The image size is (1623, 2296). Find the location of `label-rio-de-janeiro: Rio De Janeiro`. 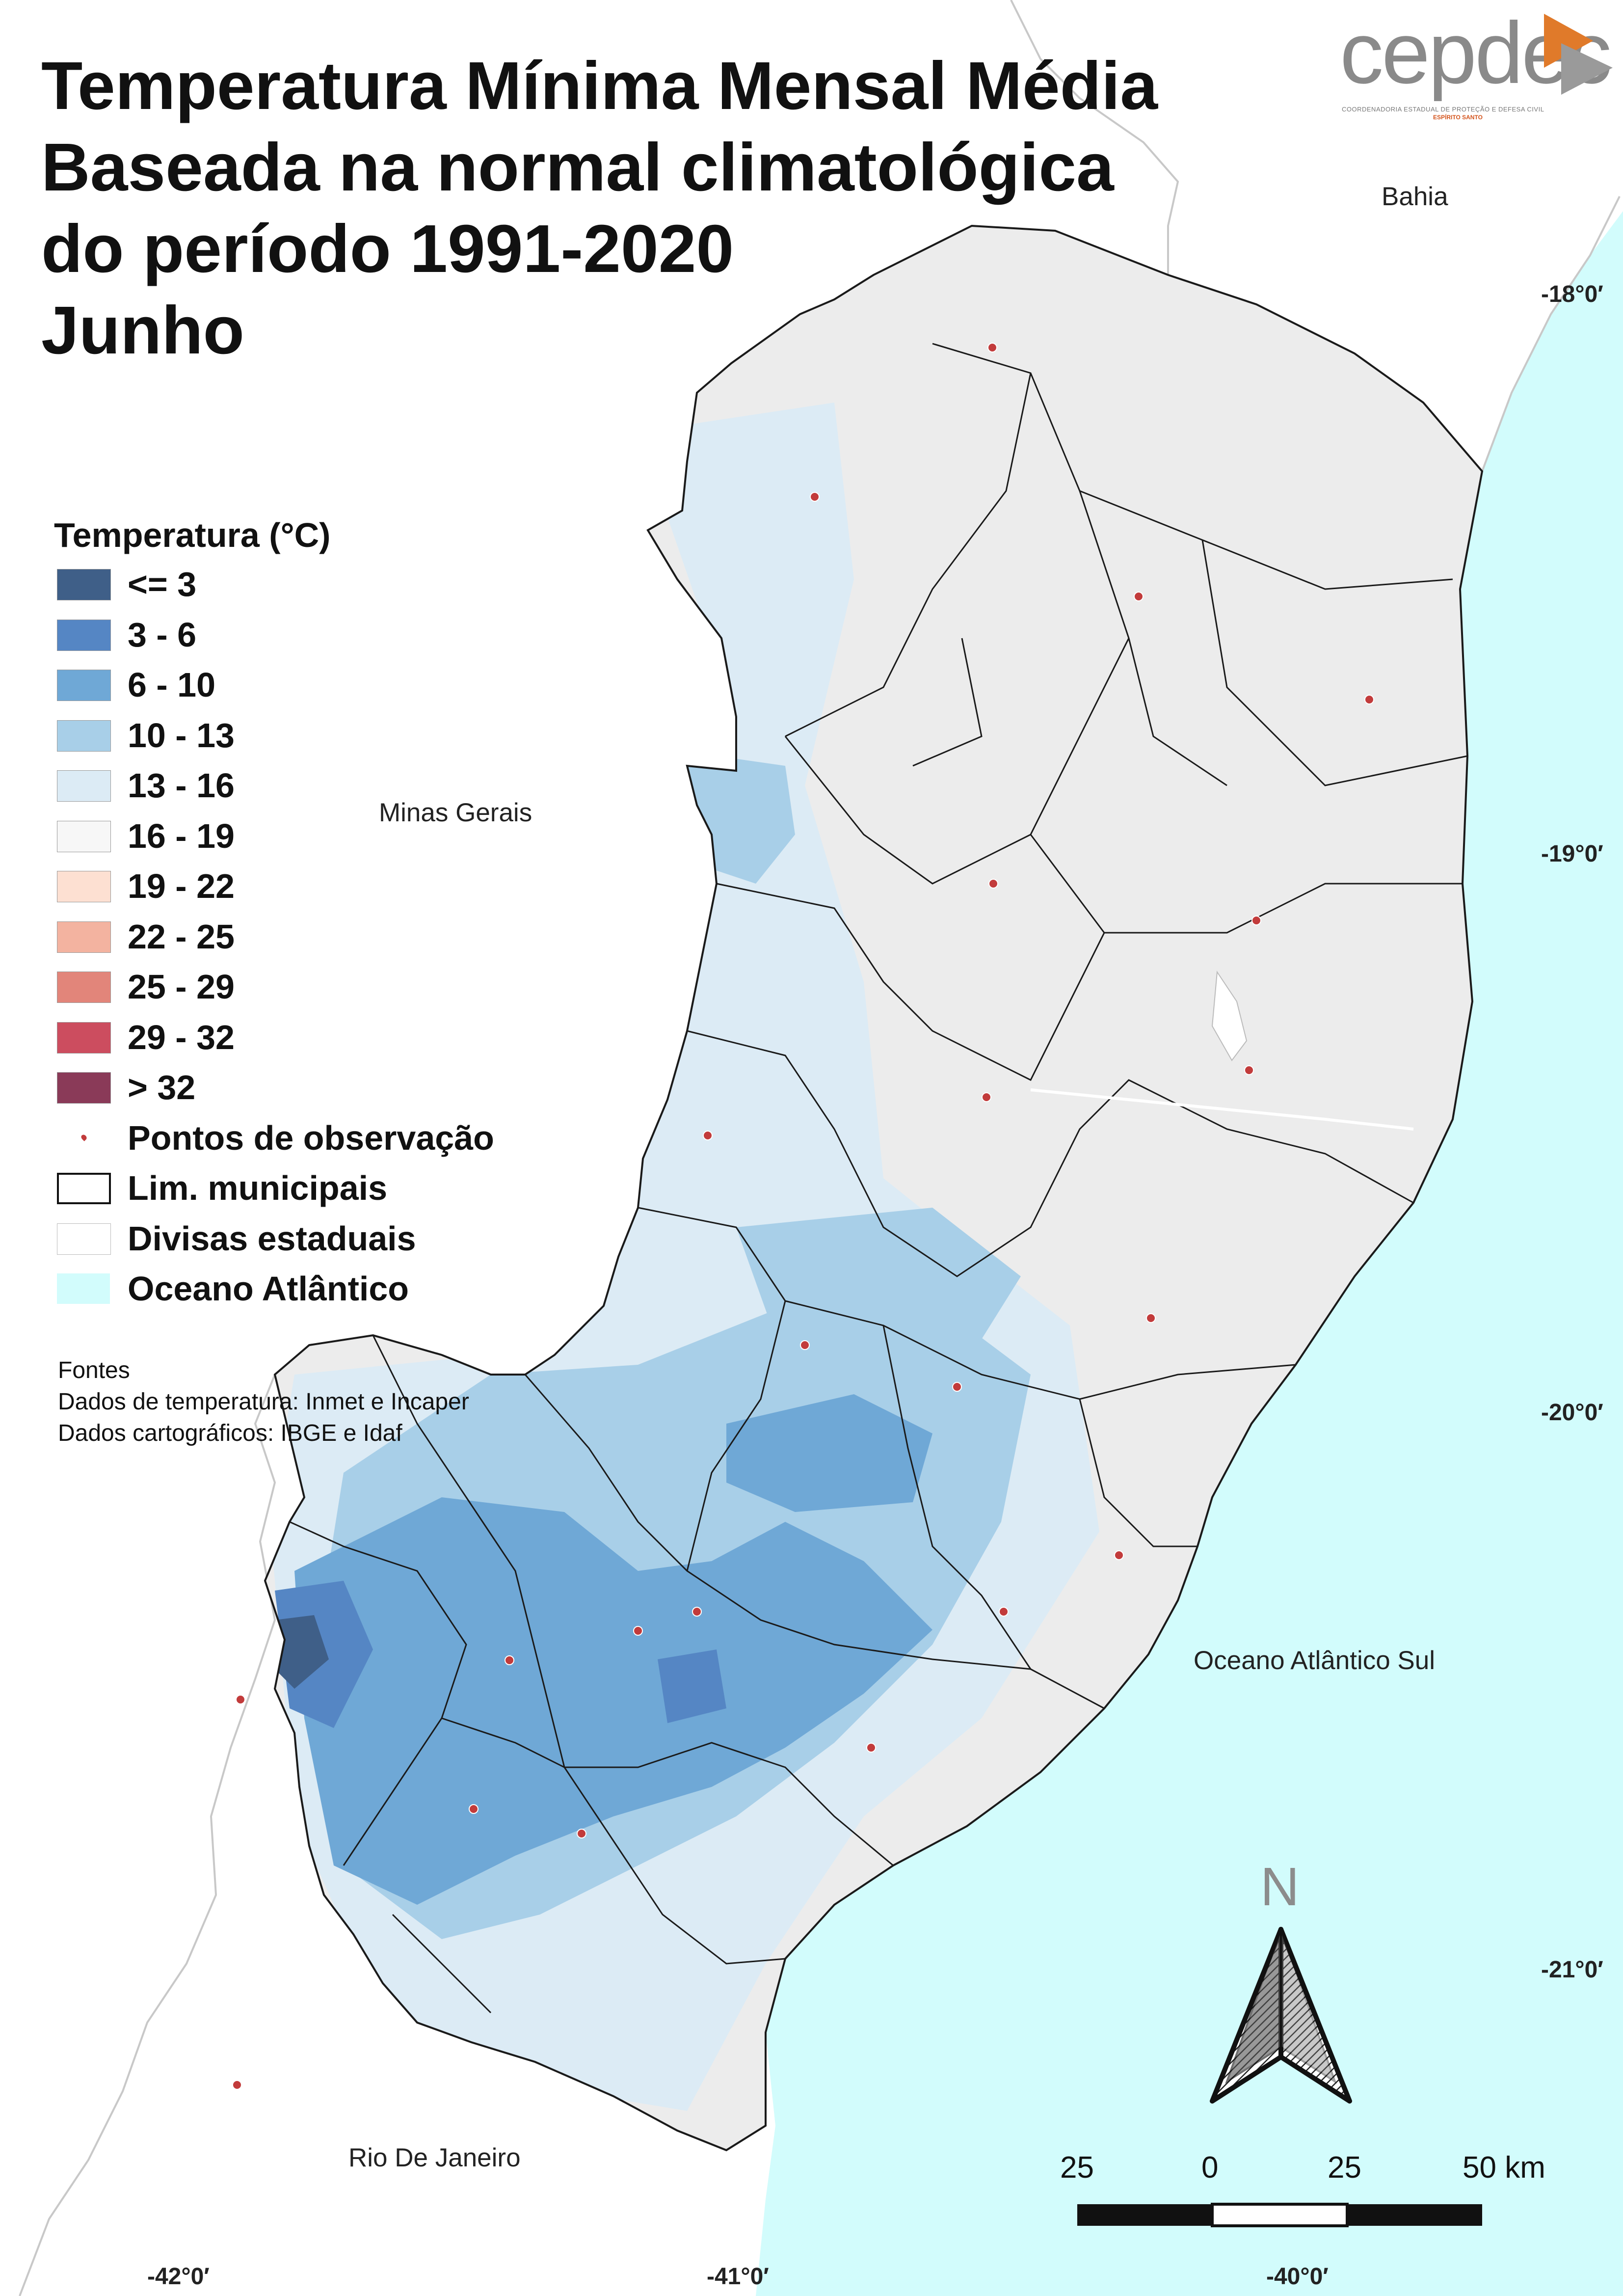

label-rio-de-janeiro: Rio De Janeiro is located at coordinates (434, 2157).